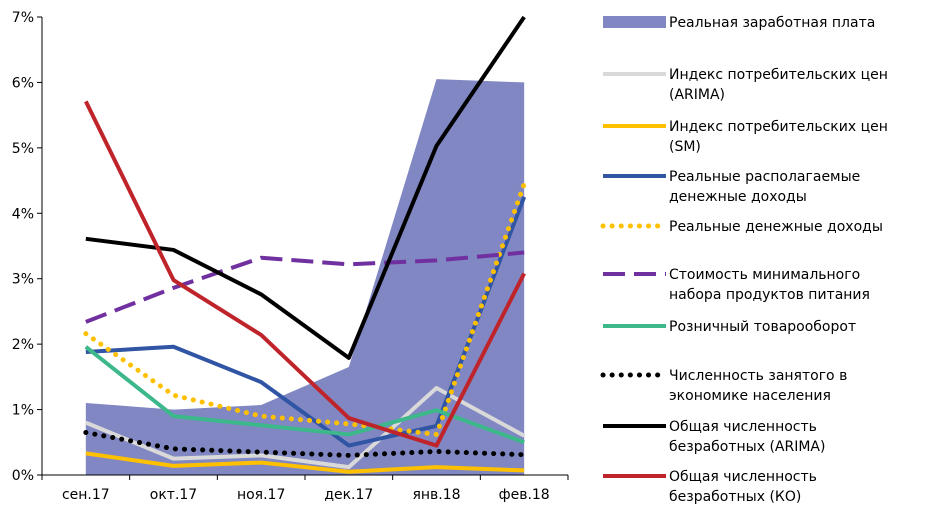 This screenshot has height=506, width=929. I want to click on x-tick-label: янв.18, so click(436, 495).